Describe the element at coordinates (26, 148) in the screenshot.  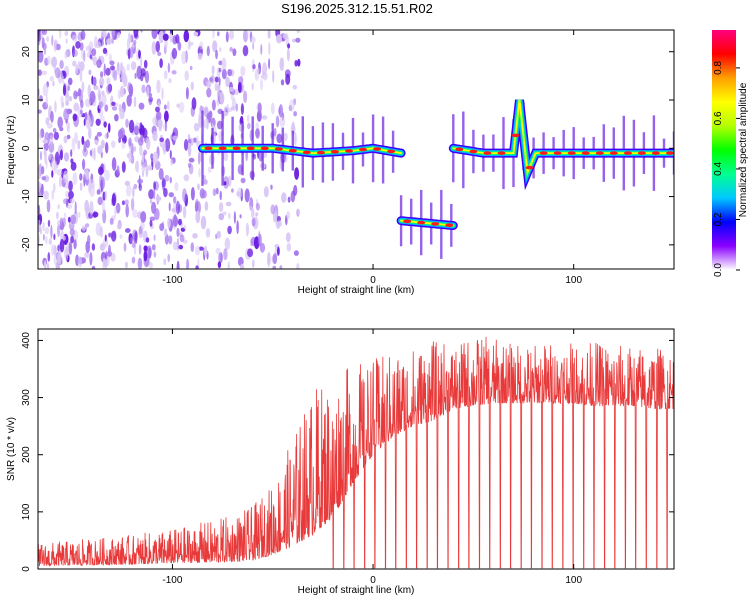
I see `y-tick-label: 0` at that location.